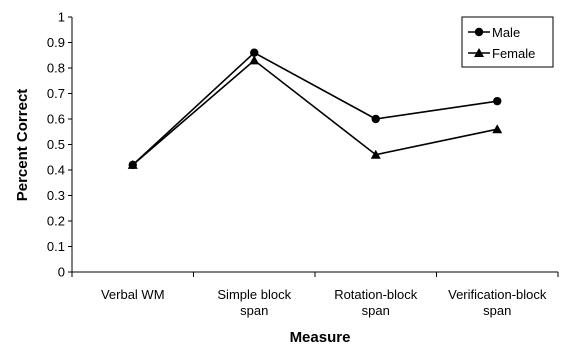  I want to click on legend: Male Female, so click(507, 42).